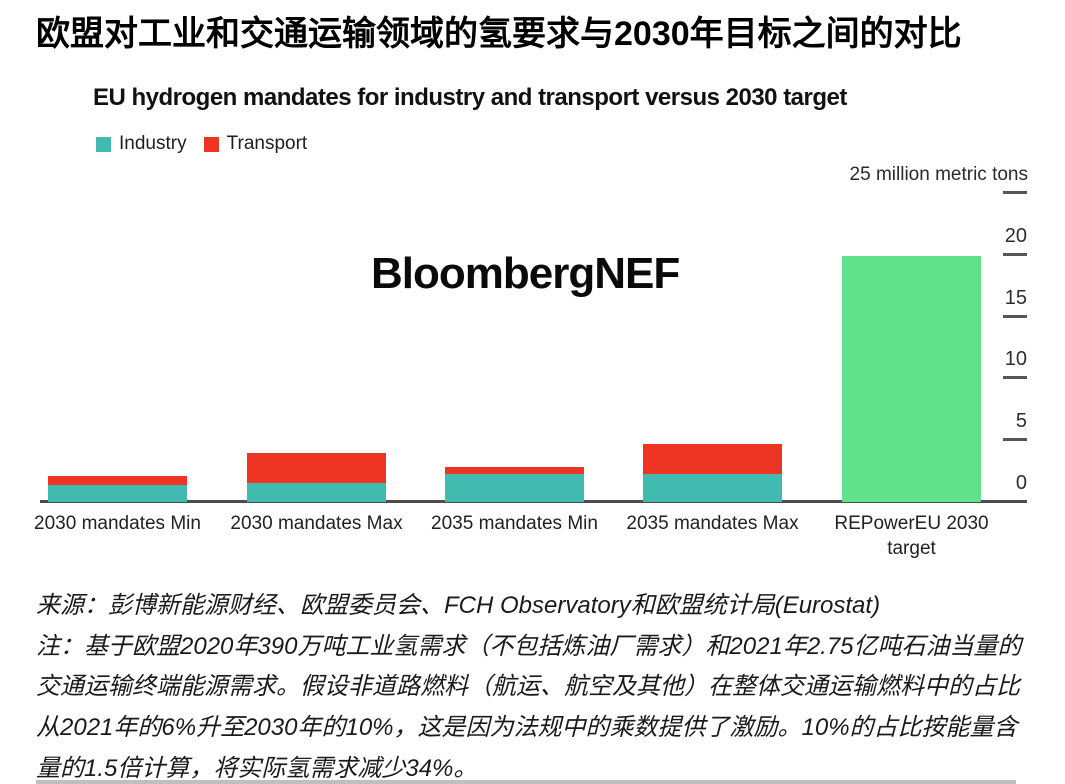 The width and height of the screenshot is (1065, 784). What do you see at coordinates (911, 536) in the screenshot?
I see `x-axis-label-5: REPowerEU 2030 target` at bounding box center [911, 536].